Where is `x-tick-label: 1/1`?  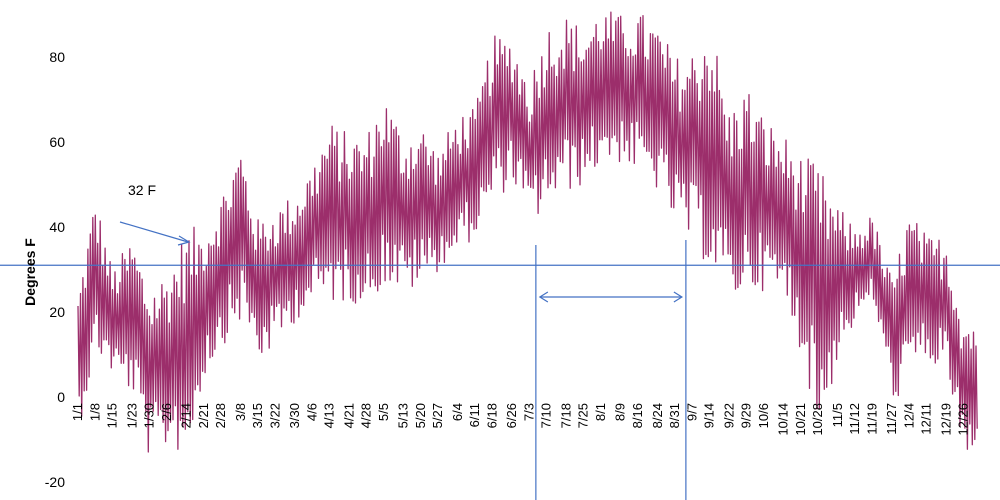 x-tick-label: 1/1 is located at coordinates (77, 412).